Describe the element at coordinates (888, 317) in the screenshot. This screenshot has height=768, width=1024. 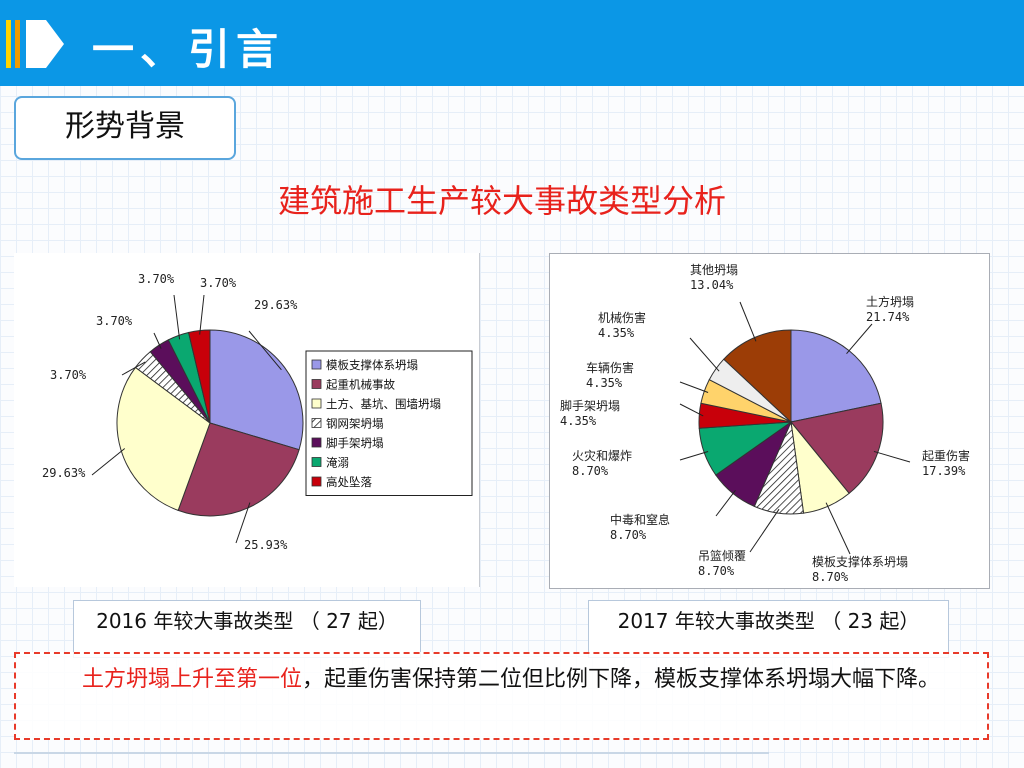
I see `data-label: 21.74%` at that location.